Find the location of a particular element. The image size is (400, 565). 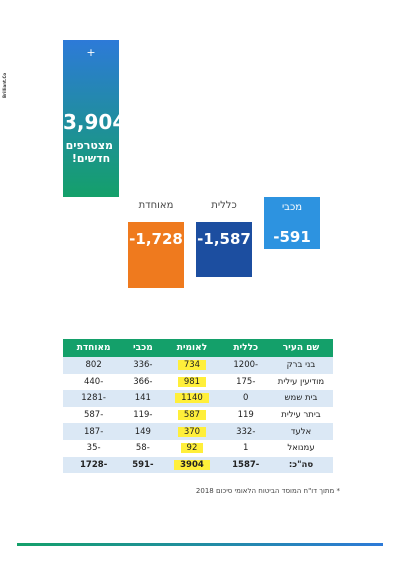

cell-clalit: 0 is located at coordinates (245, 398).